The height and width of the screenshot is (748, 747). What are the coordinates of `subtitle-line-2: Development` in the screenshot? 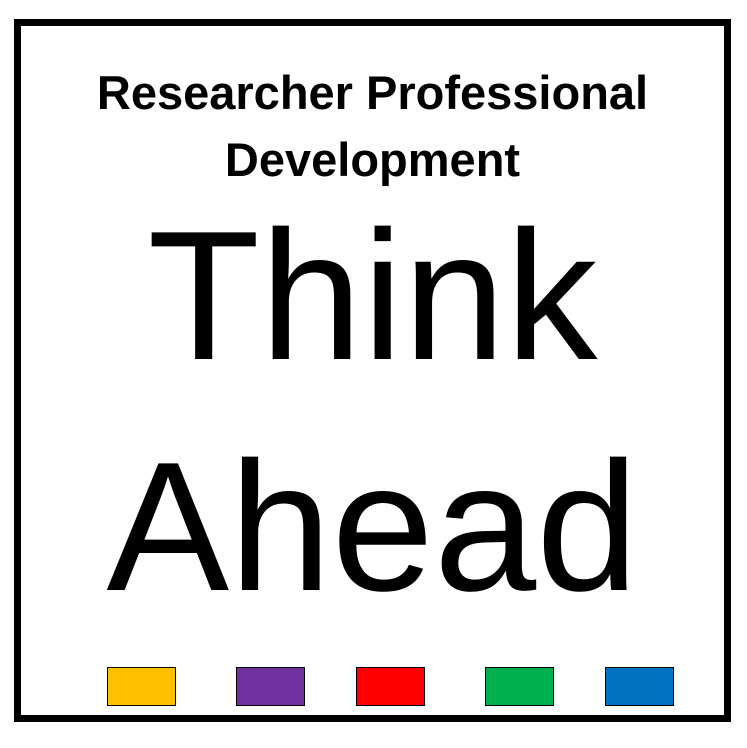 It's located at (372, 159).